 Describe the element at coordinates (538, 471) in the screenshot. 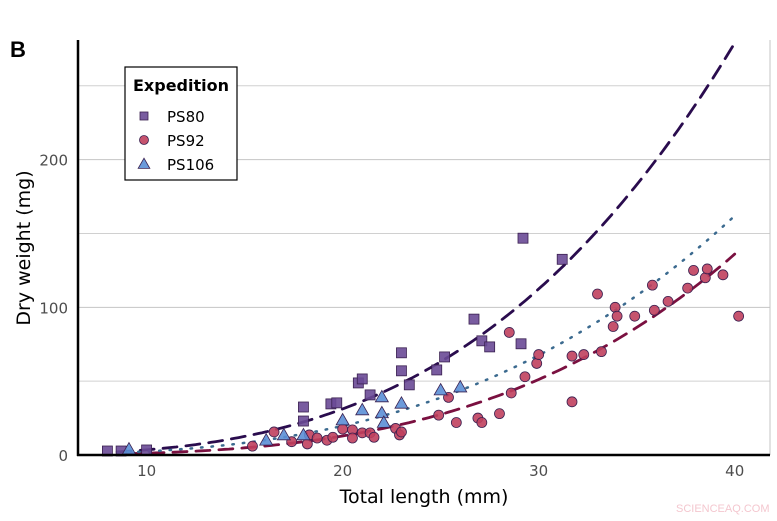

I see `x-tick-label: 30` at that location.